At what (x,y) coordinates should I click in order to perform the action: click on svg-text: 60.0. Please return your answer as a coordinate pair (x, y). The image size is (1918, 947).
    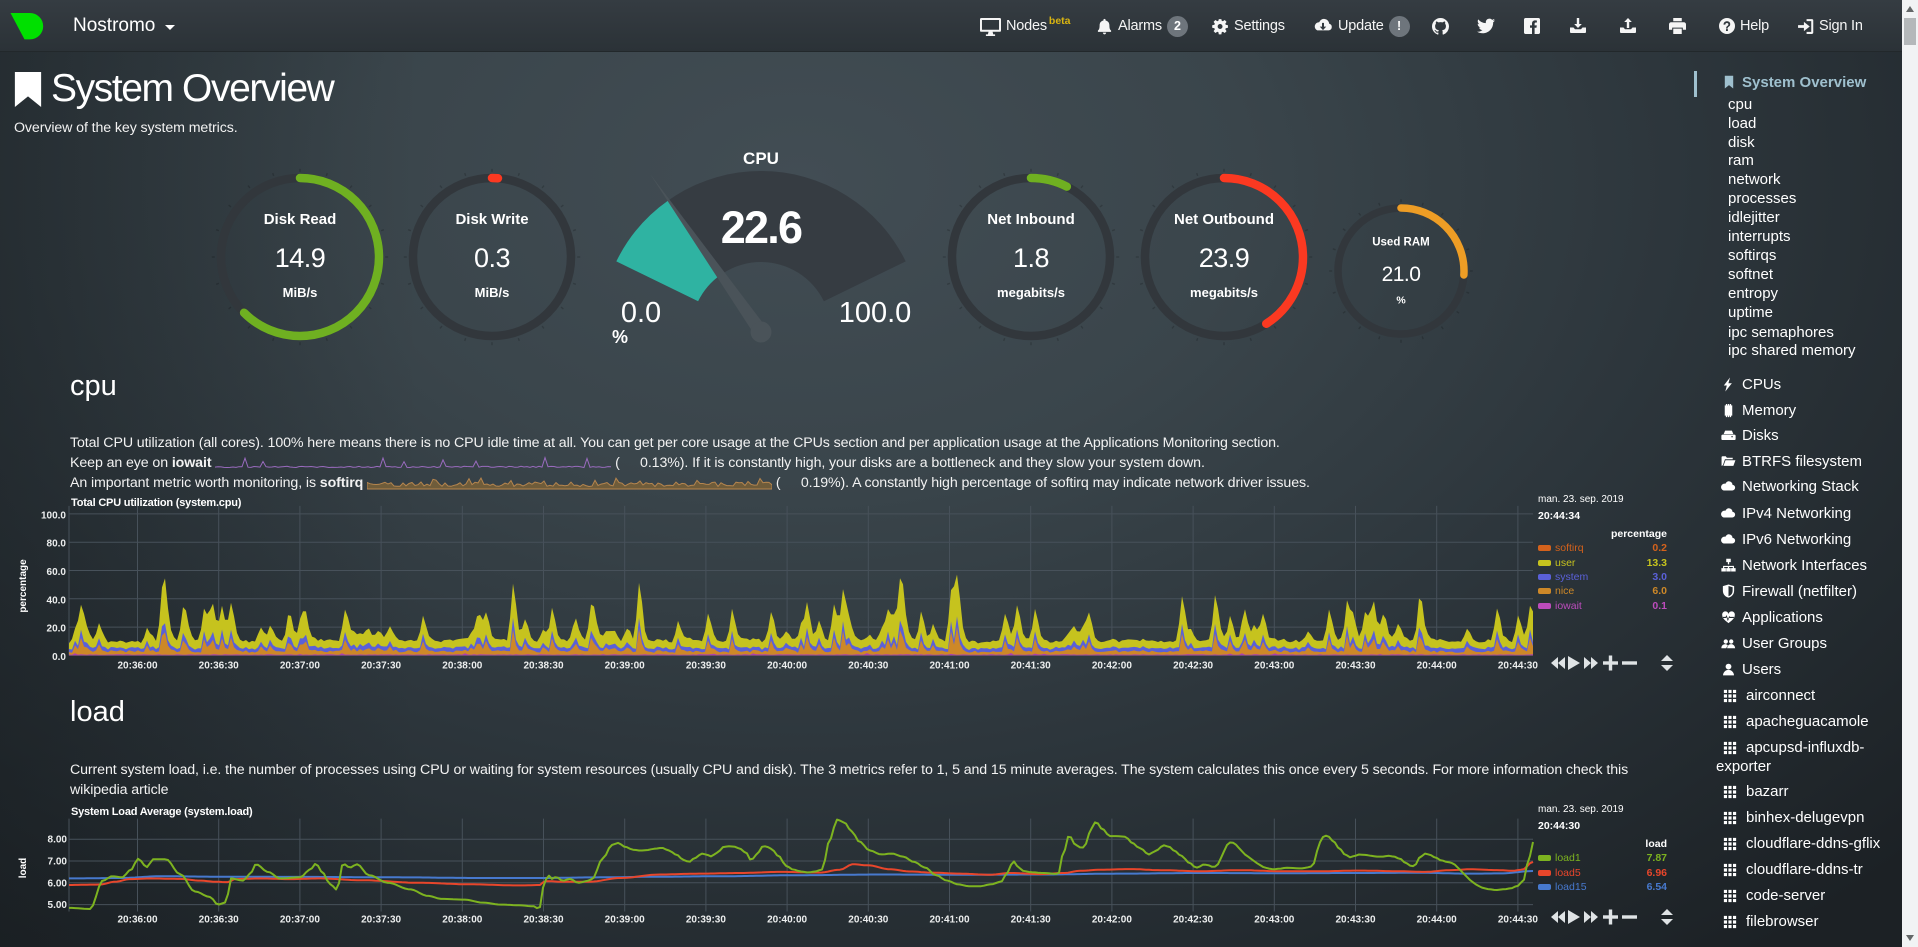
    Looking at the image, I should click on (57, 572).